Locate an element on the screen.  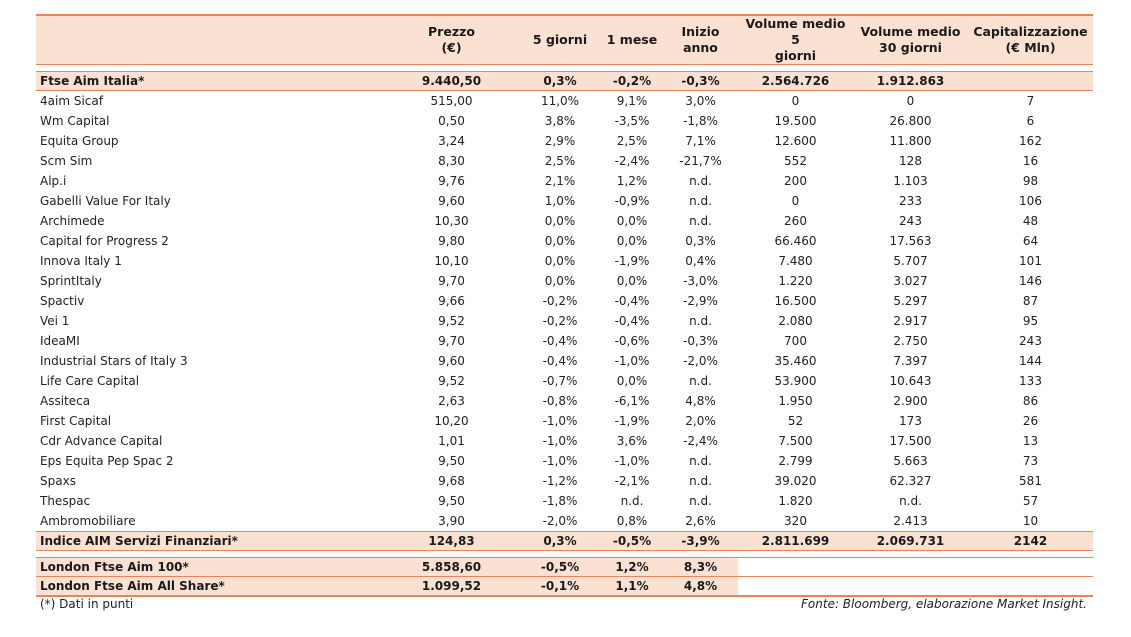
table-cell: 233 is located at coordinates (910, 201).